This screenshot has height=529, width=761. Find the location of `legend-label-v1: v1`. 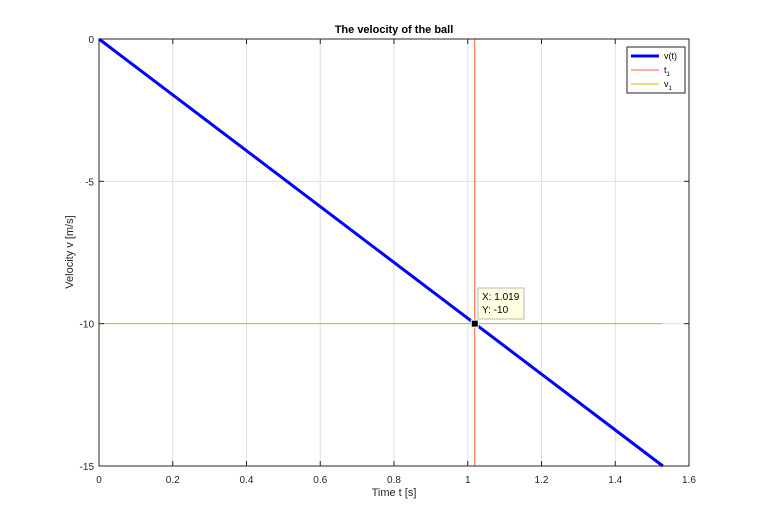

legend-label-v1: v1 is located at coordinates (668, 85).